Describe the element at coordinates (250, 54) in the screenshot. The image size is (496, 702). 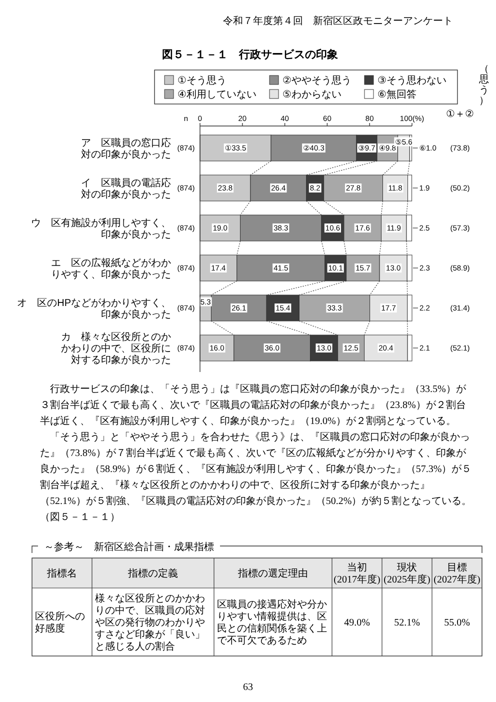
I see `chart-title: 図５－１－１ 行政サービスの印象` at that location.